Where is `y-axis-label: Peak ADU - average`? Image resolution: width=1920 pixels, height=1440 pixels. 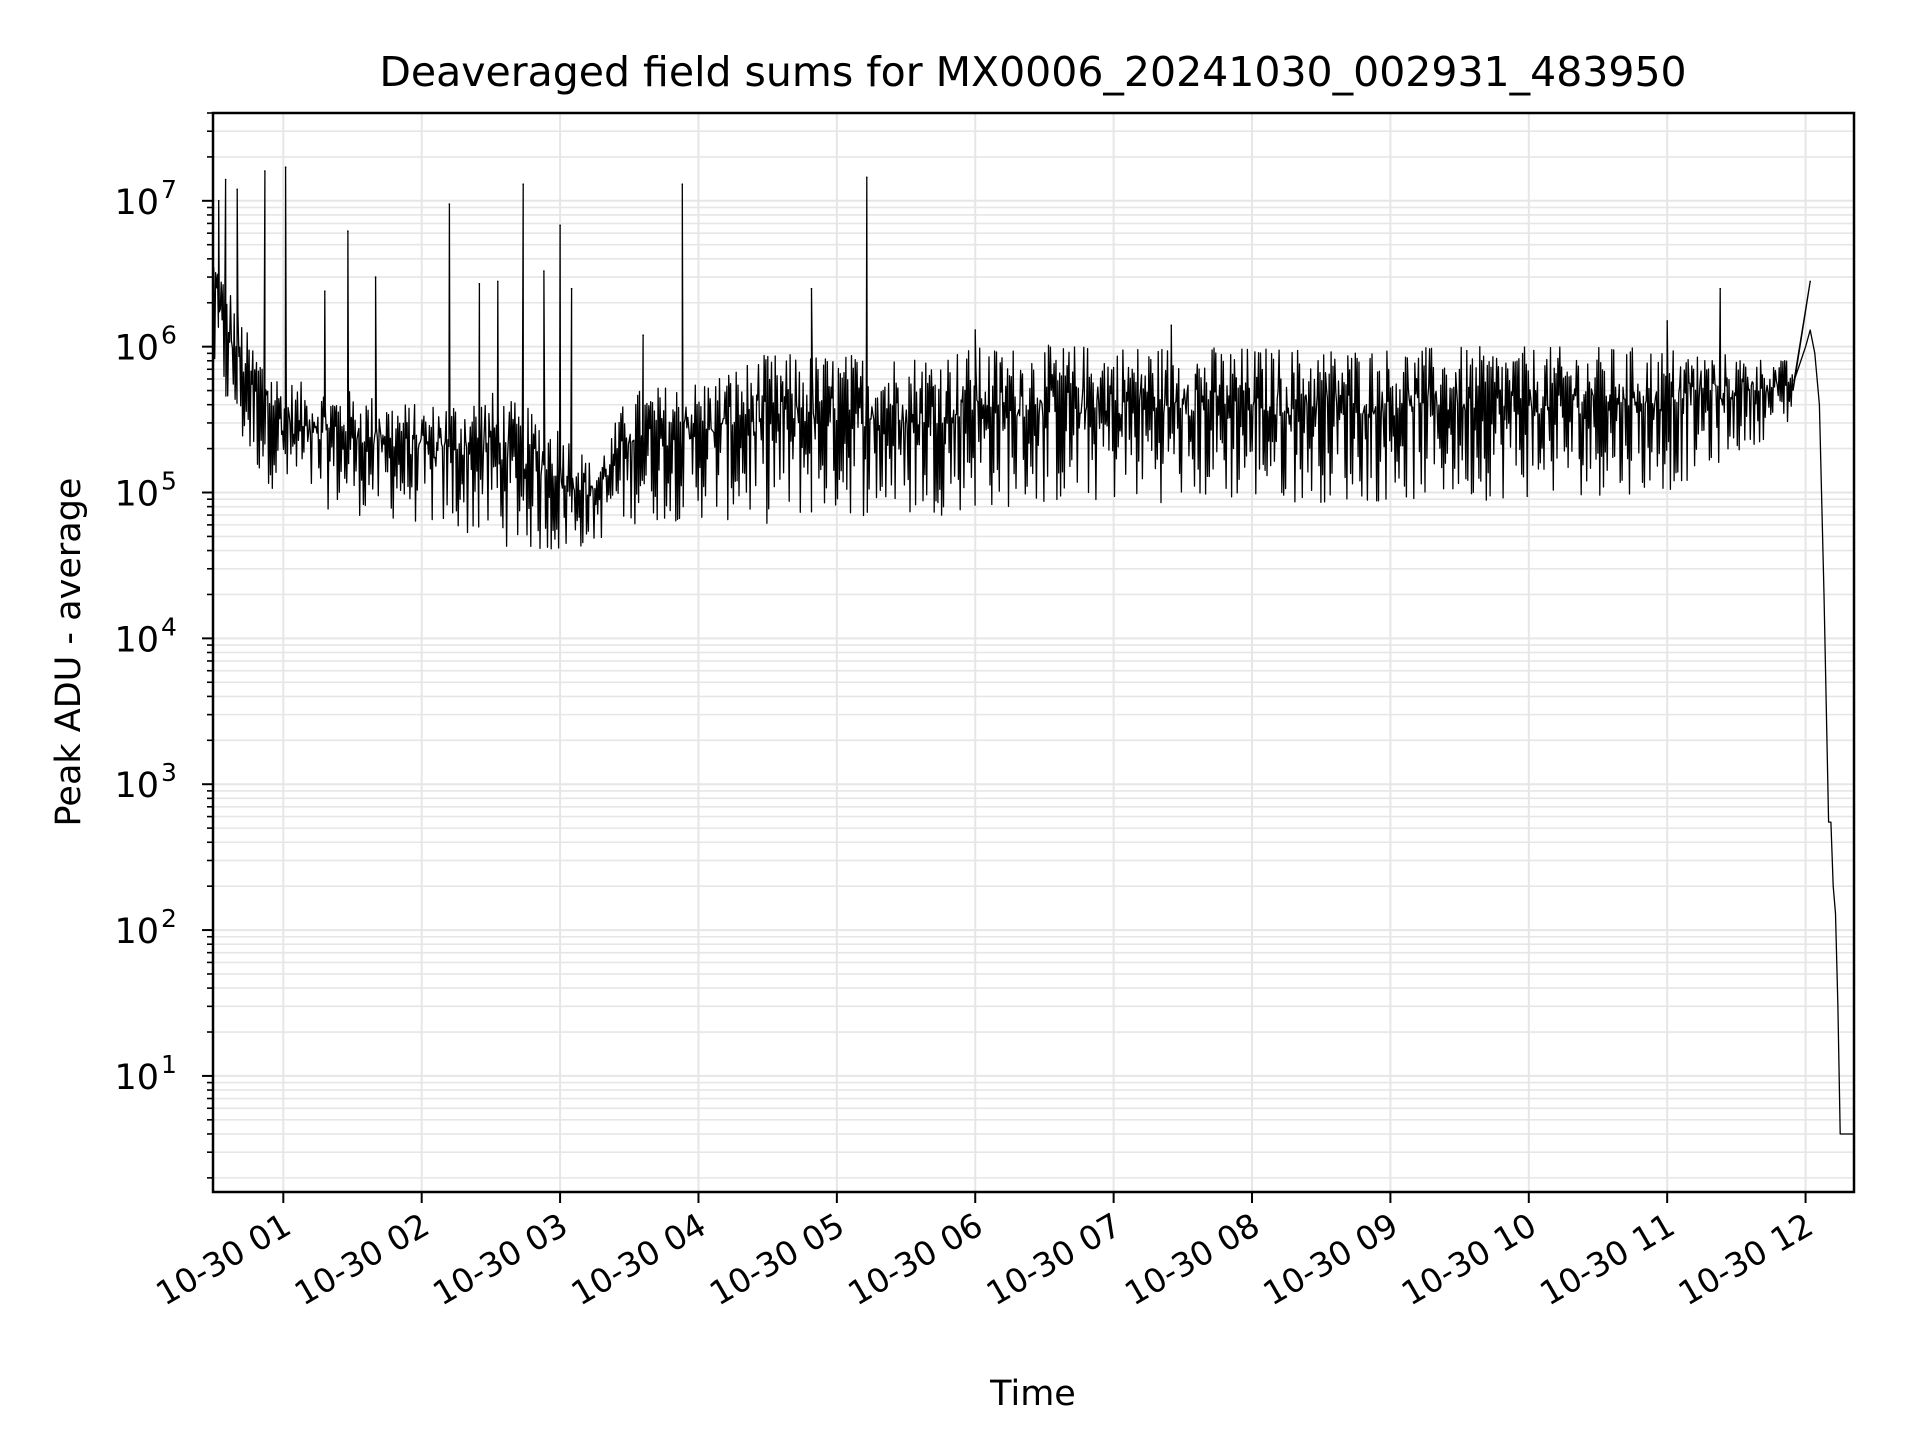 y-axis-label: Peak ADU - average is located at coordinates (69, 652).